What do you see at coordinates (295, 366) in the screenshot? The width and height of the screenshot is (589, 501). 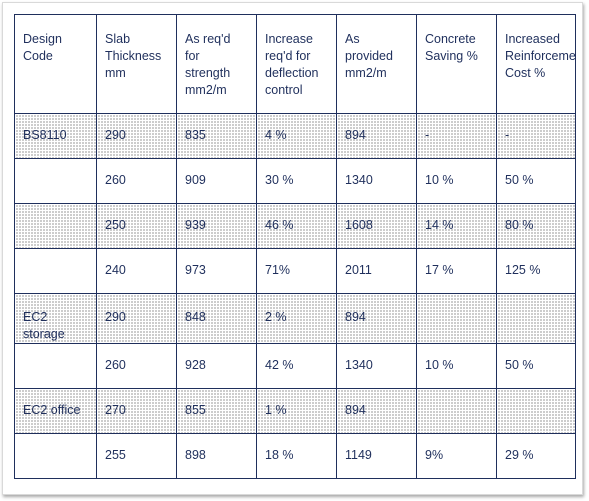 I see `table-row: 260 928 42 % 1340 10 % 50 %` at bounding box center [295, 366].